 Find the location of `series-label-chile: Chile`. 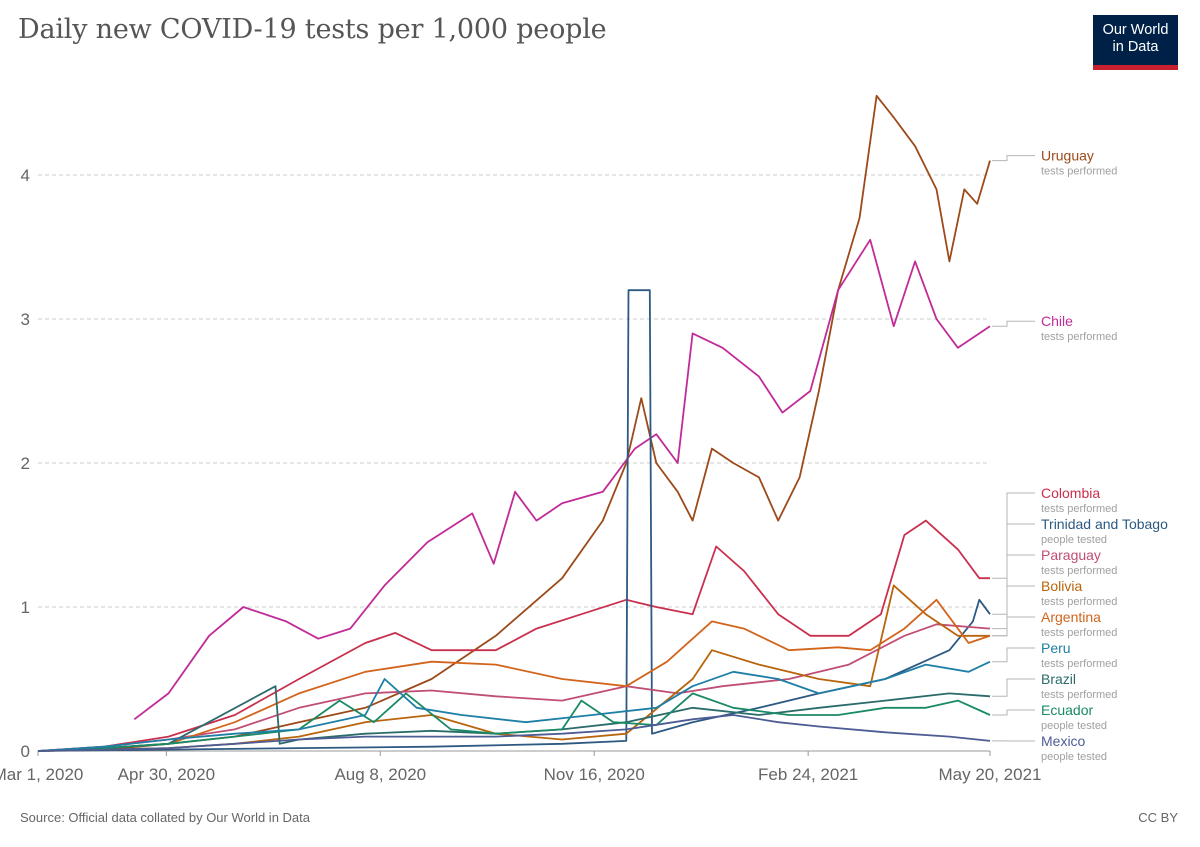

series-label-chile: Chile is located at coordinates (1057, 321).